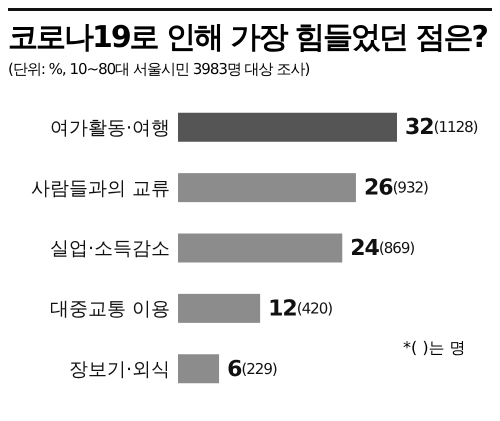 This screenshot has width=500, height=421. What do you see at coordinates (110, 127) in the screenshot?
I see `y-tick-label: 여가활동·여행` at bounding box center [110, 127].